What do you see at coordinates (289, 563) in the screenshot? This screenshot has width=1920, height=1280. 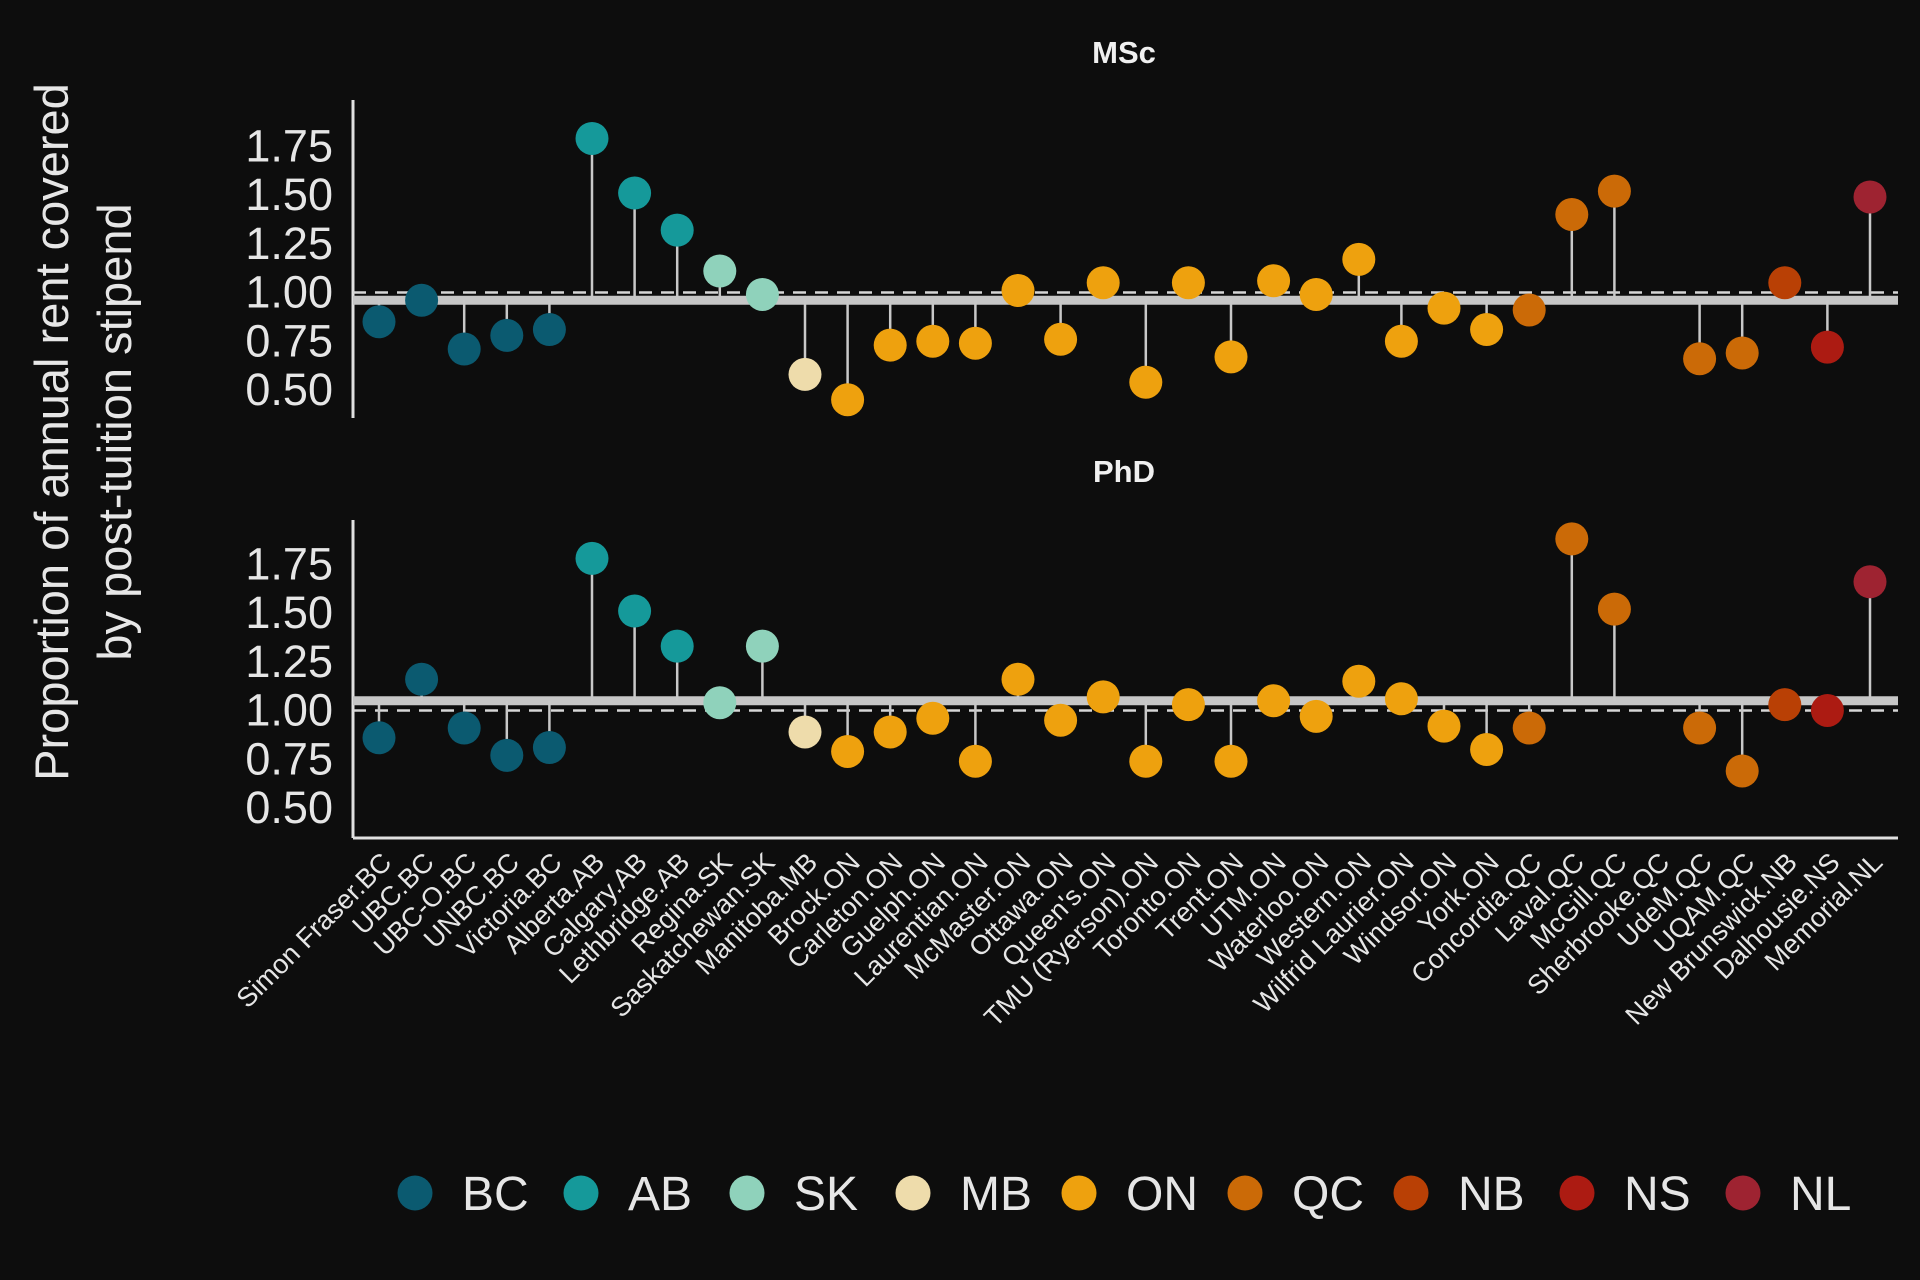 I see `y-tick-label-phd: 1.75` at bounding box center [289, 563].